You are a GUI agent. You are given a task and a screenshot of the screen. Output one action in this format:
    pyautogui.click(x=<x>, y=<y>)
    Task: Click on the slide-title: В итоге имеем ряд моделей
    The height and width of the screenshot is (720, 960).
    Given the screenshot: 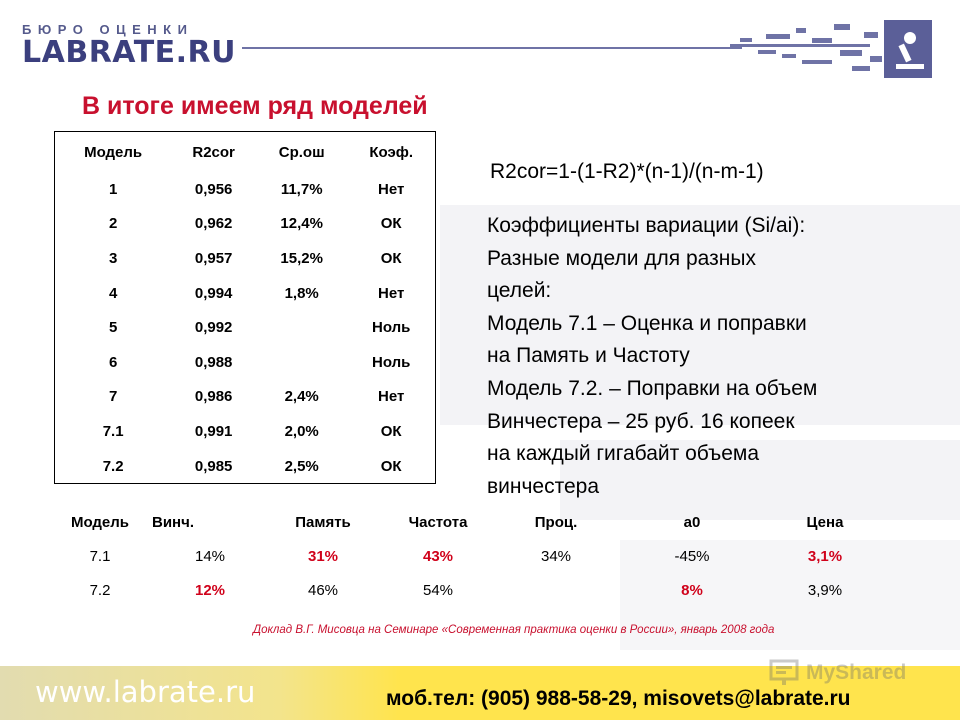 What is the action you would take?
    pyautogui.click(x=255, y=106)
    